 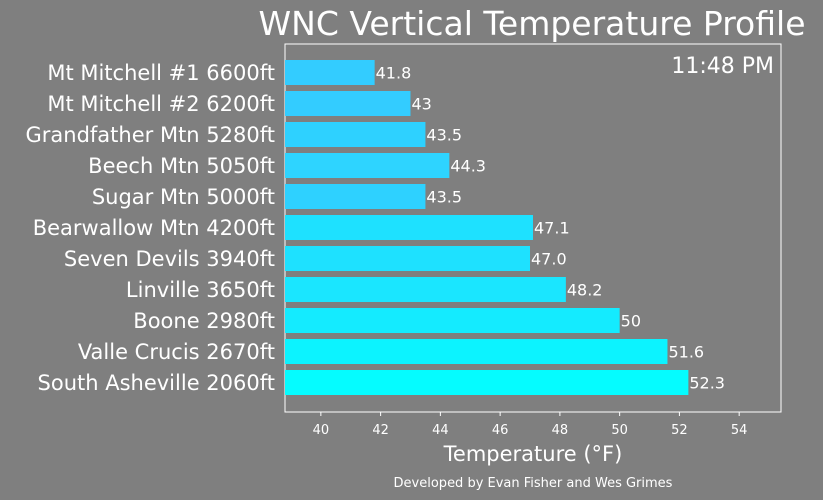 What do you see at coordinates (176, 352) in the screenshot?
I see `category-label: Valle Crucis 2670ft` at bounding box center [176, 352].